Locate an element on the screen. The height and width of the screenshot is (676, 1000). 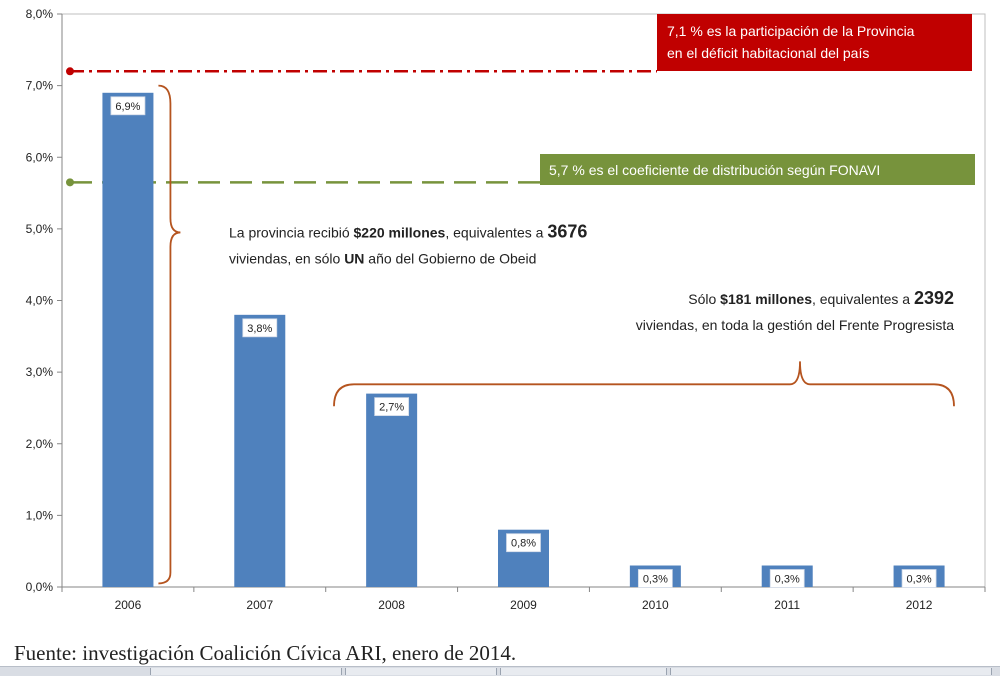
data-label-group: 0,8% is located at coordinates (523, 543).